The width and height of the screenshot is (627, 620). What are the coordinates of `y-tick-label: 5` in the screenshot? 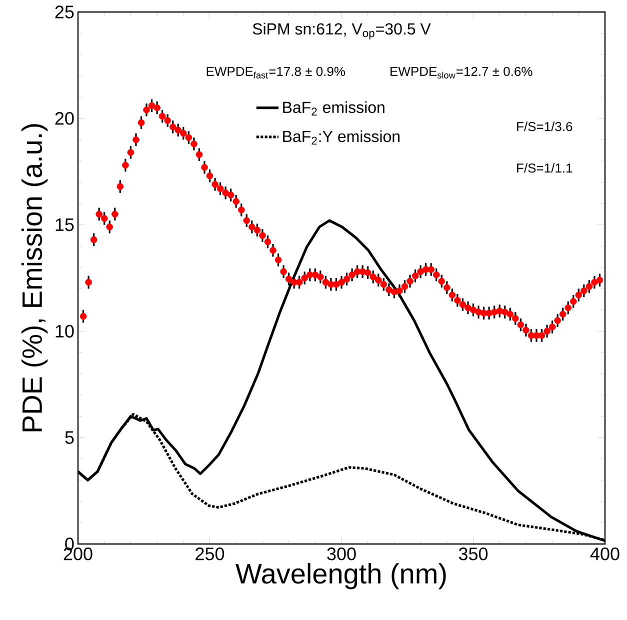 It's located at (69, 437).